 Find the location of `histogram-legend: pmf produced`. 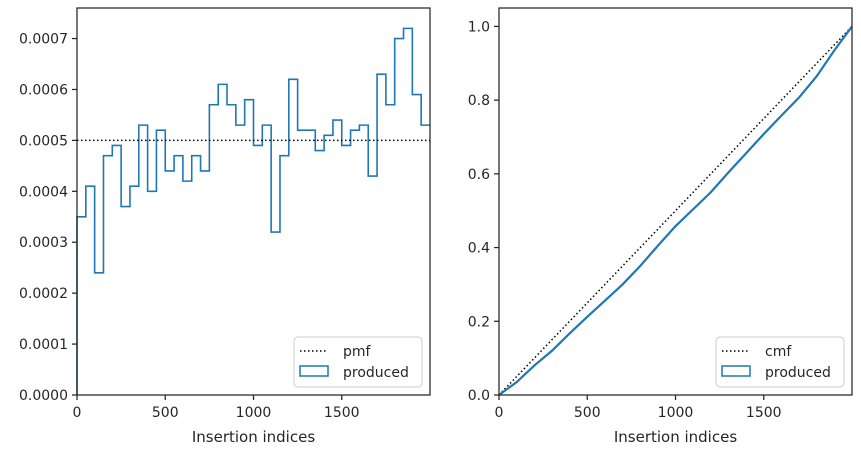

histogram-legend: pmf produced is located at coordinates (358, 362).